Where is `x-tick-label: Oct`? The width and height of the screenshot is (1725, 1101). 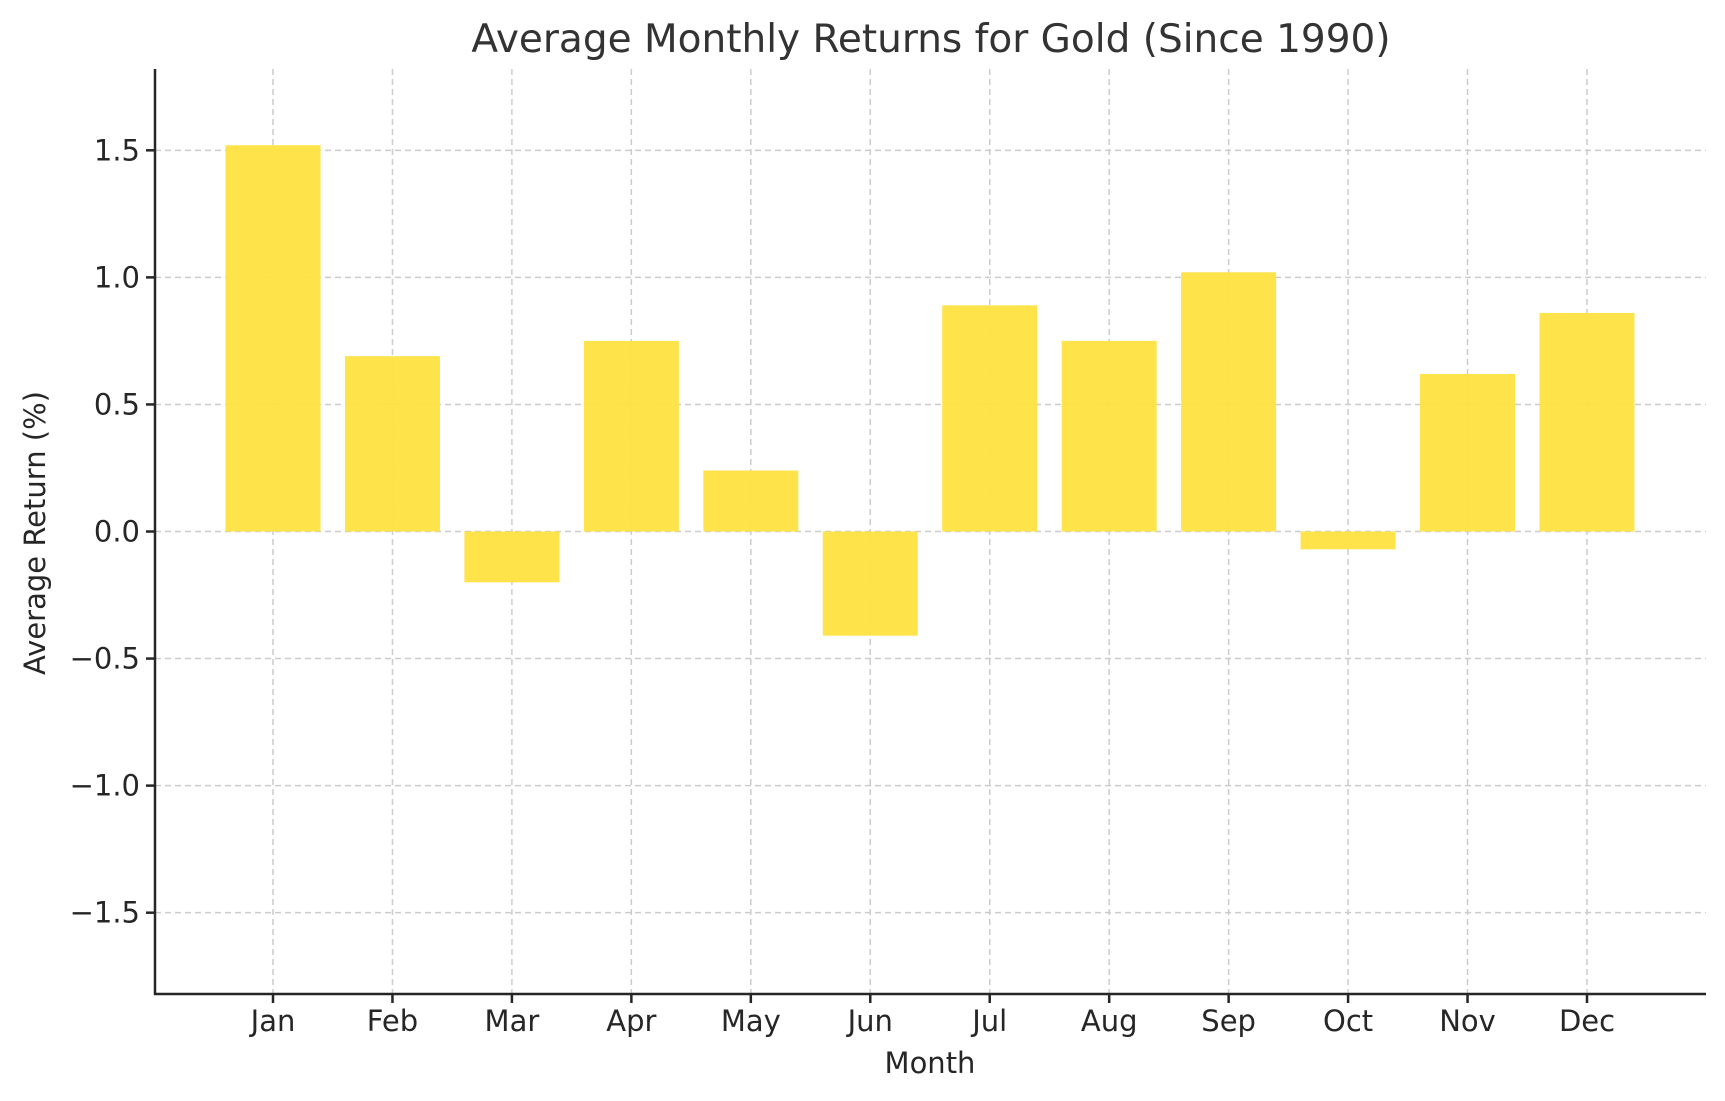 x-tick-label: Oct is located at coordinates (1348, 1021).